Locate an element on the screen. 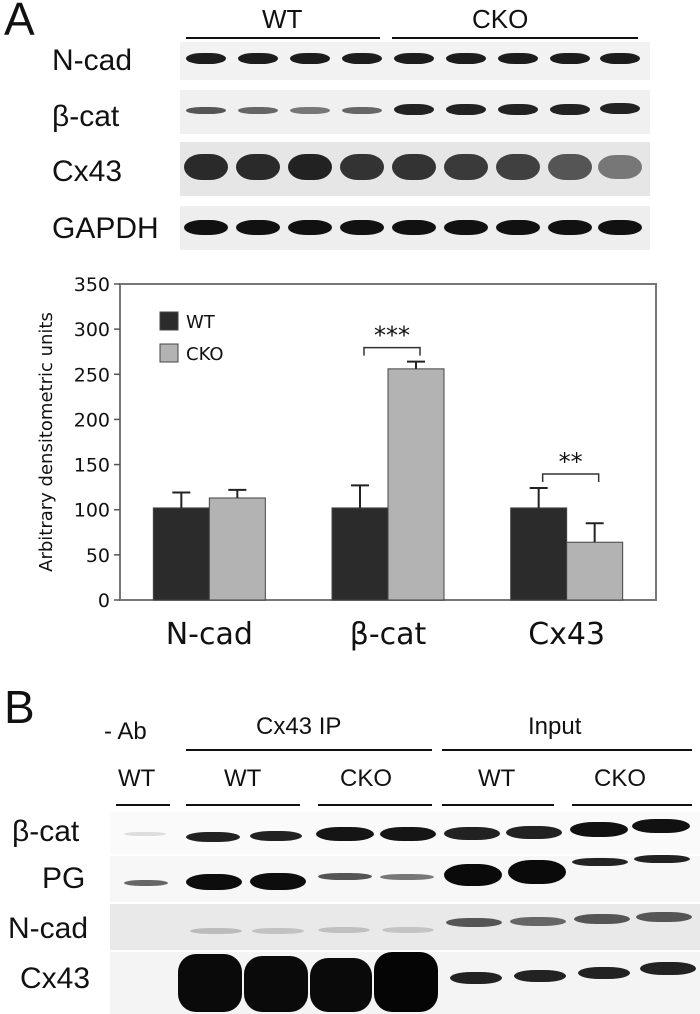 Image resolution: width=700 pixels, height=1014 pixels. lane-label-input-wt: WT is located at coordinates (497, 778).